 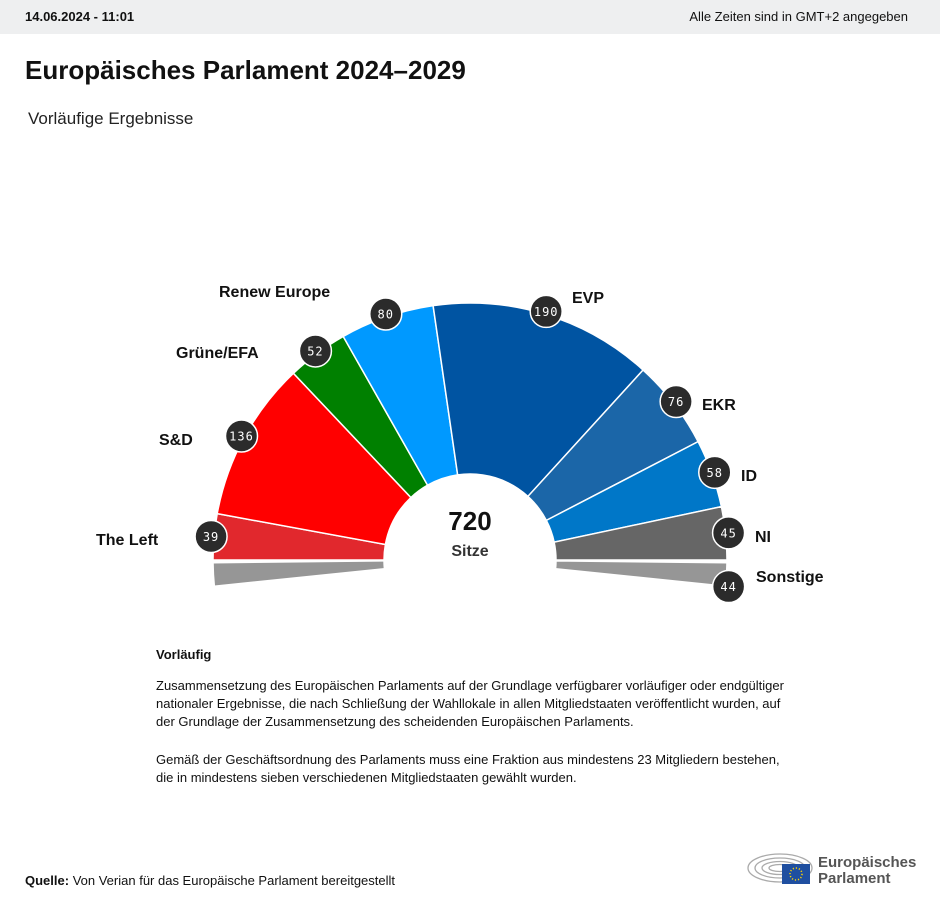 What do you see at coordinates (314, 459) in the screenshot?
I see `segment-s-d` at bounding box center [314, 459].